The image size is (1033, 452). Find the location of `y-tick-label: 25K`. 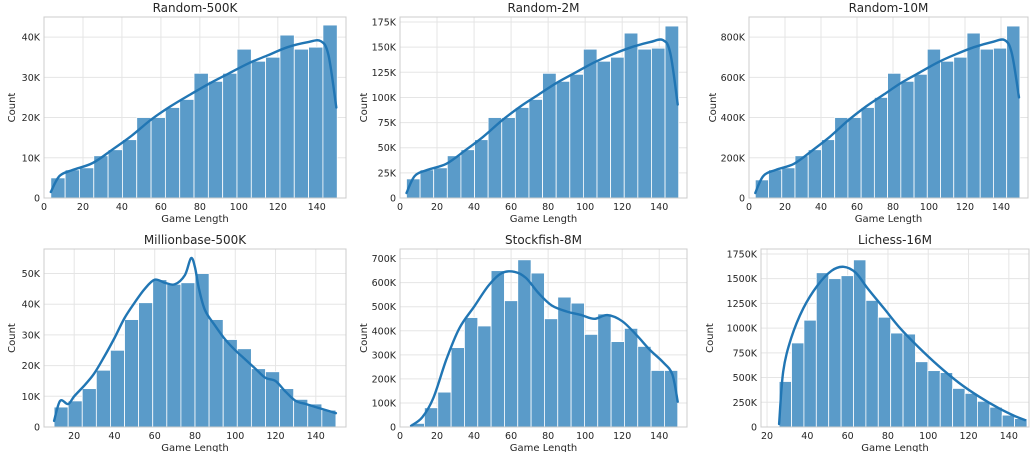

y-tick-label: 25K is located at coordinates (387, 173).